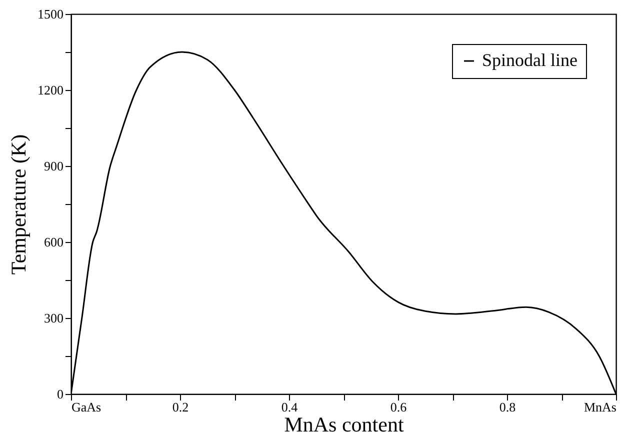  I want to click on y-tick-label: 900, so click(54, 166).